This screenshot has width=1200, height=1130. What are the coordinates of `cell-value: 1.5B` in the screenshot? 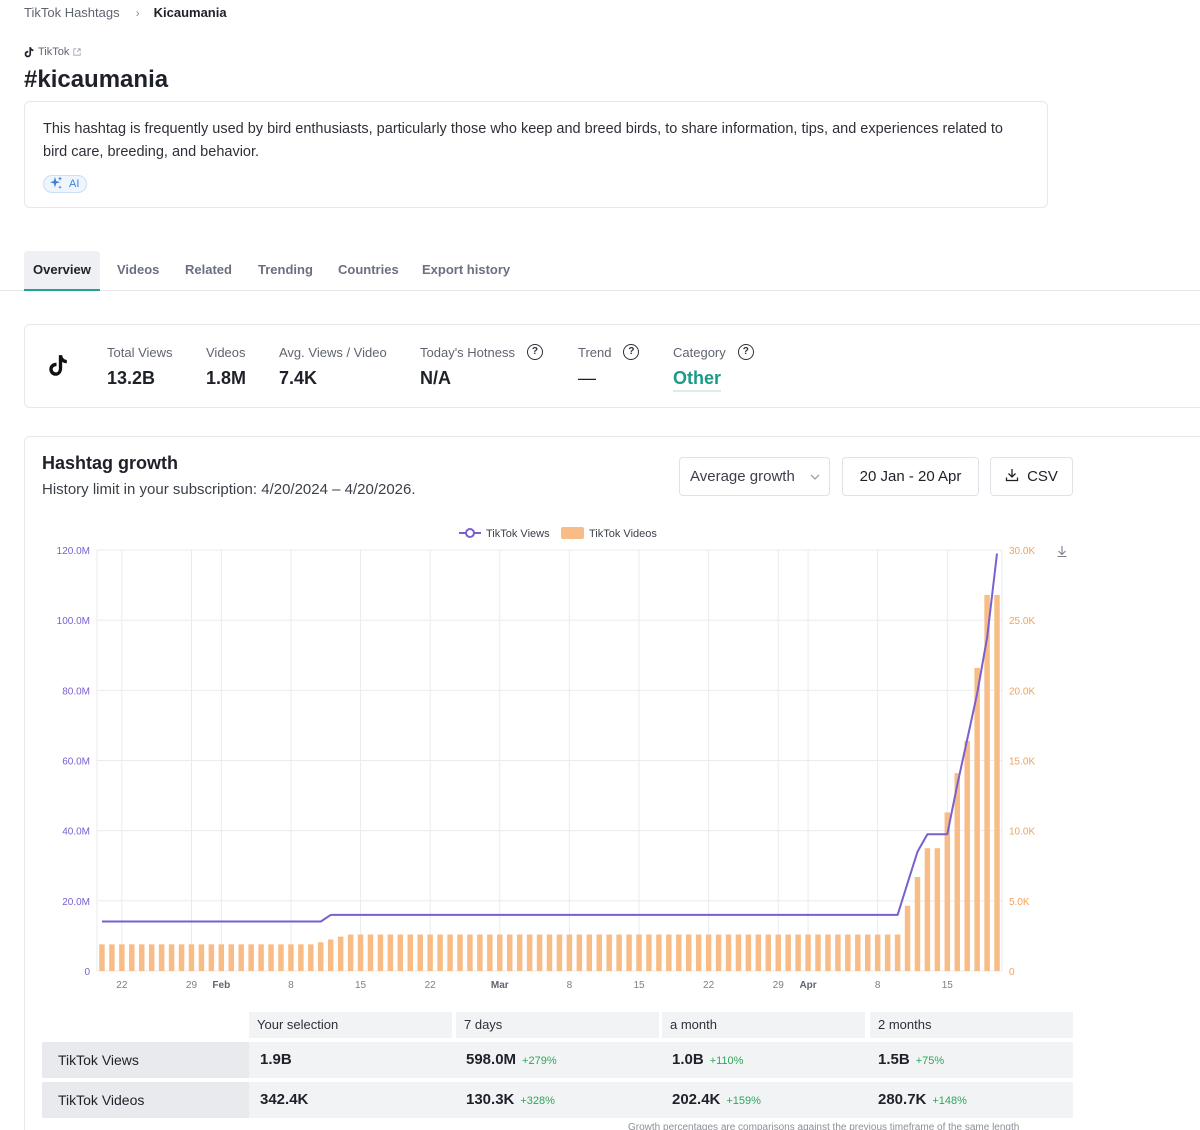 It's located at (894, 1059).